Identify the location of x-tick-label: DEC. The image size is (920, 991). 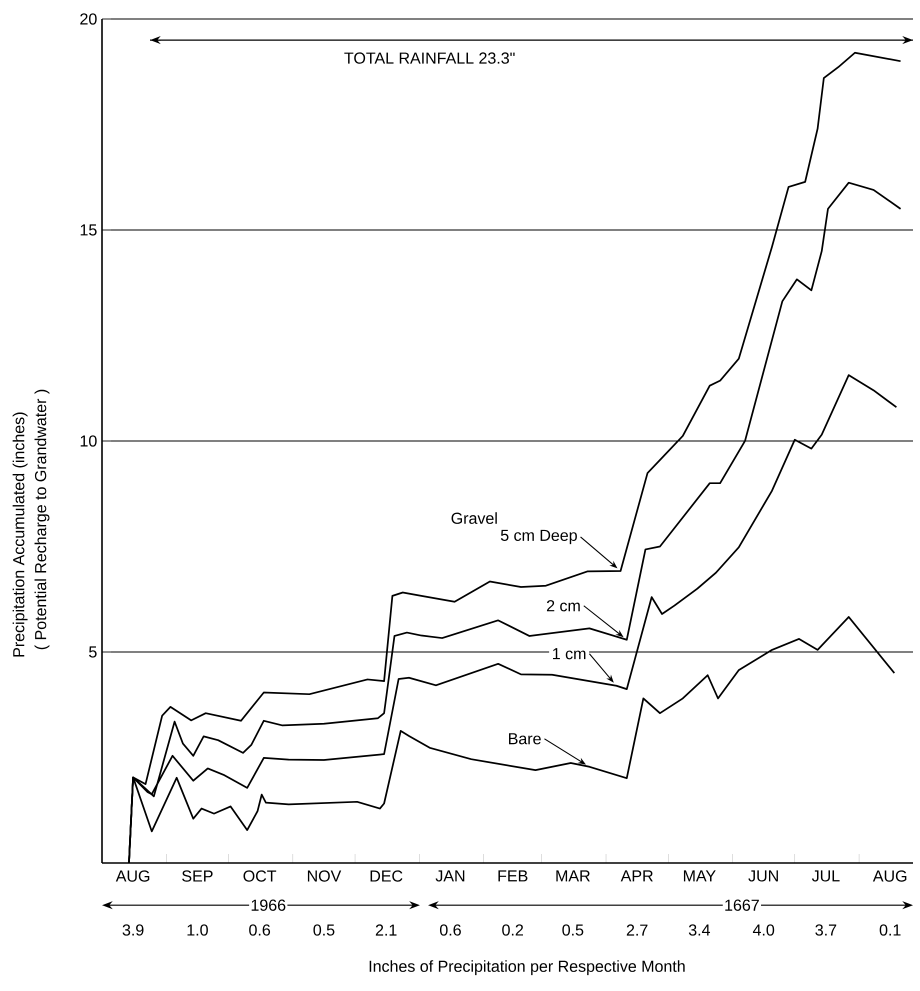
(386, 876).